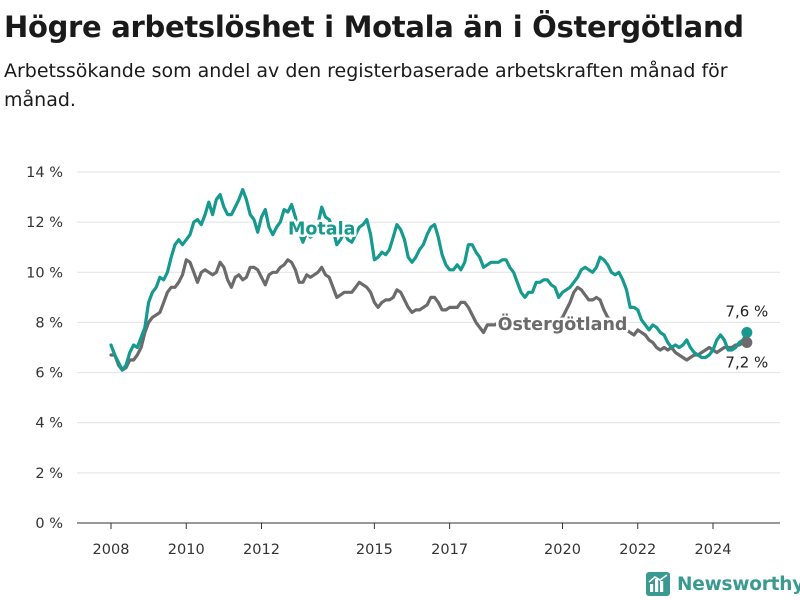  Describe the element at coordinates (713, 550) in the screenshot. I see `x-tick-label: 2024` at that location.